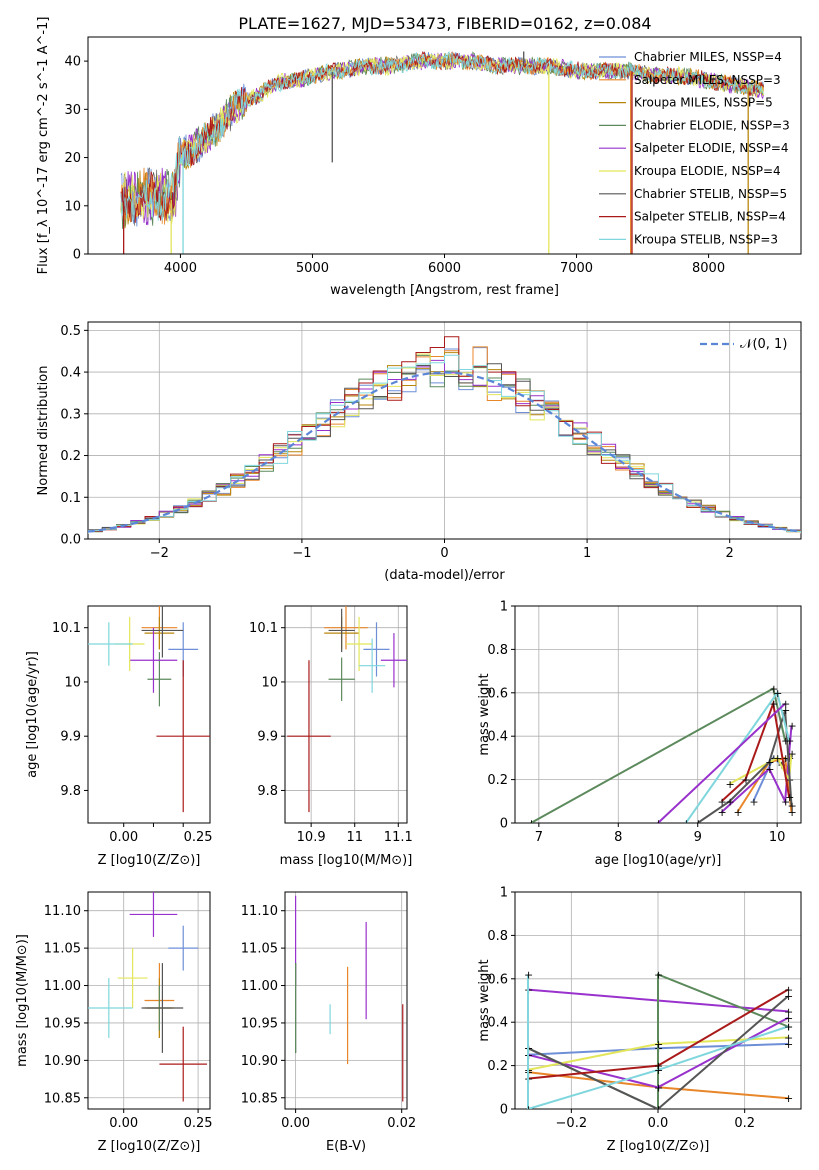 The height and width of the screenshot is (1170, 819). What do you see at coordinates (707, 80) in the screenshot?
I see `legend-label: Salpeter MILES, NSSP=3` at bounding box center [707, 80].